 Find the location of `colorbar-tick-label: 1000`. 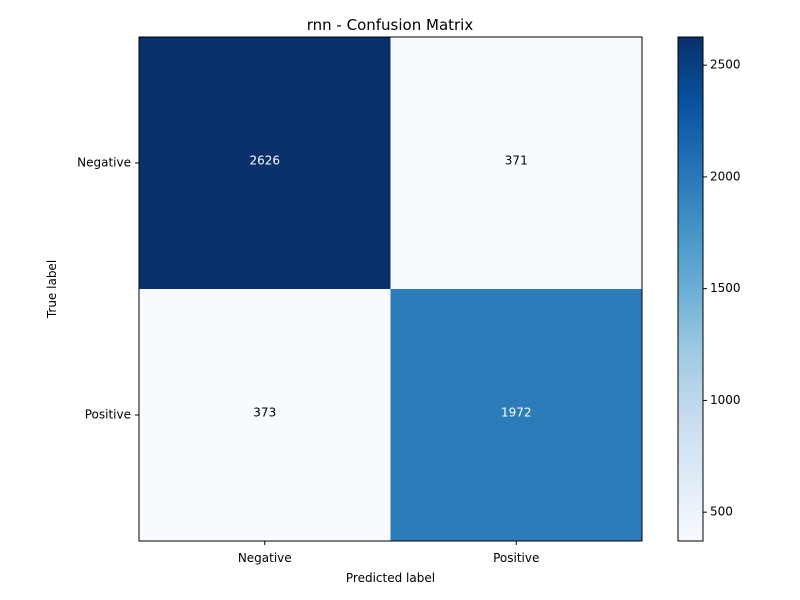

colorbar-tick-label: 1000 is located at coordinates (725, 400).